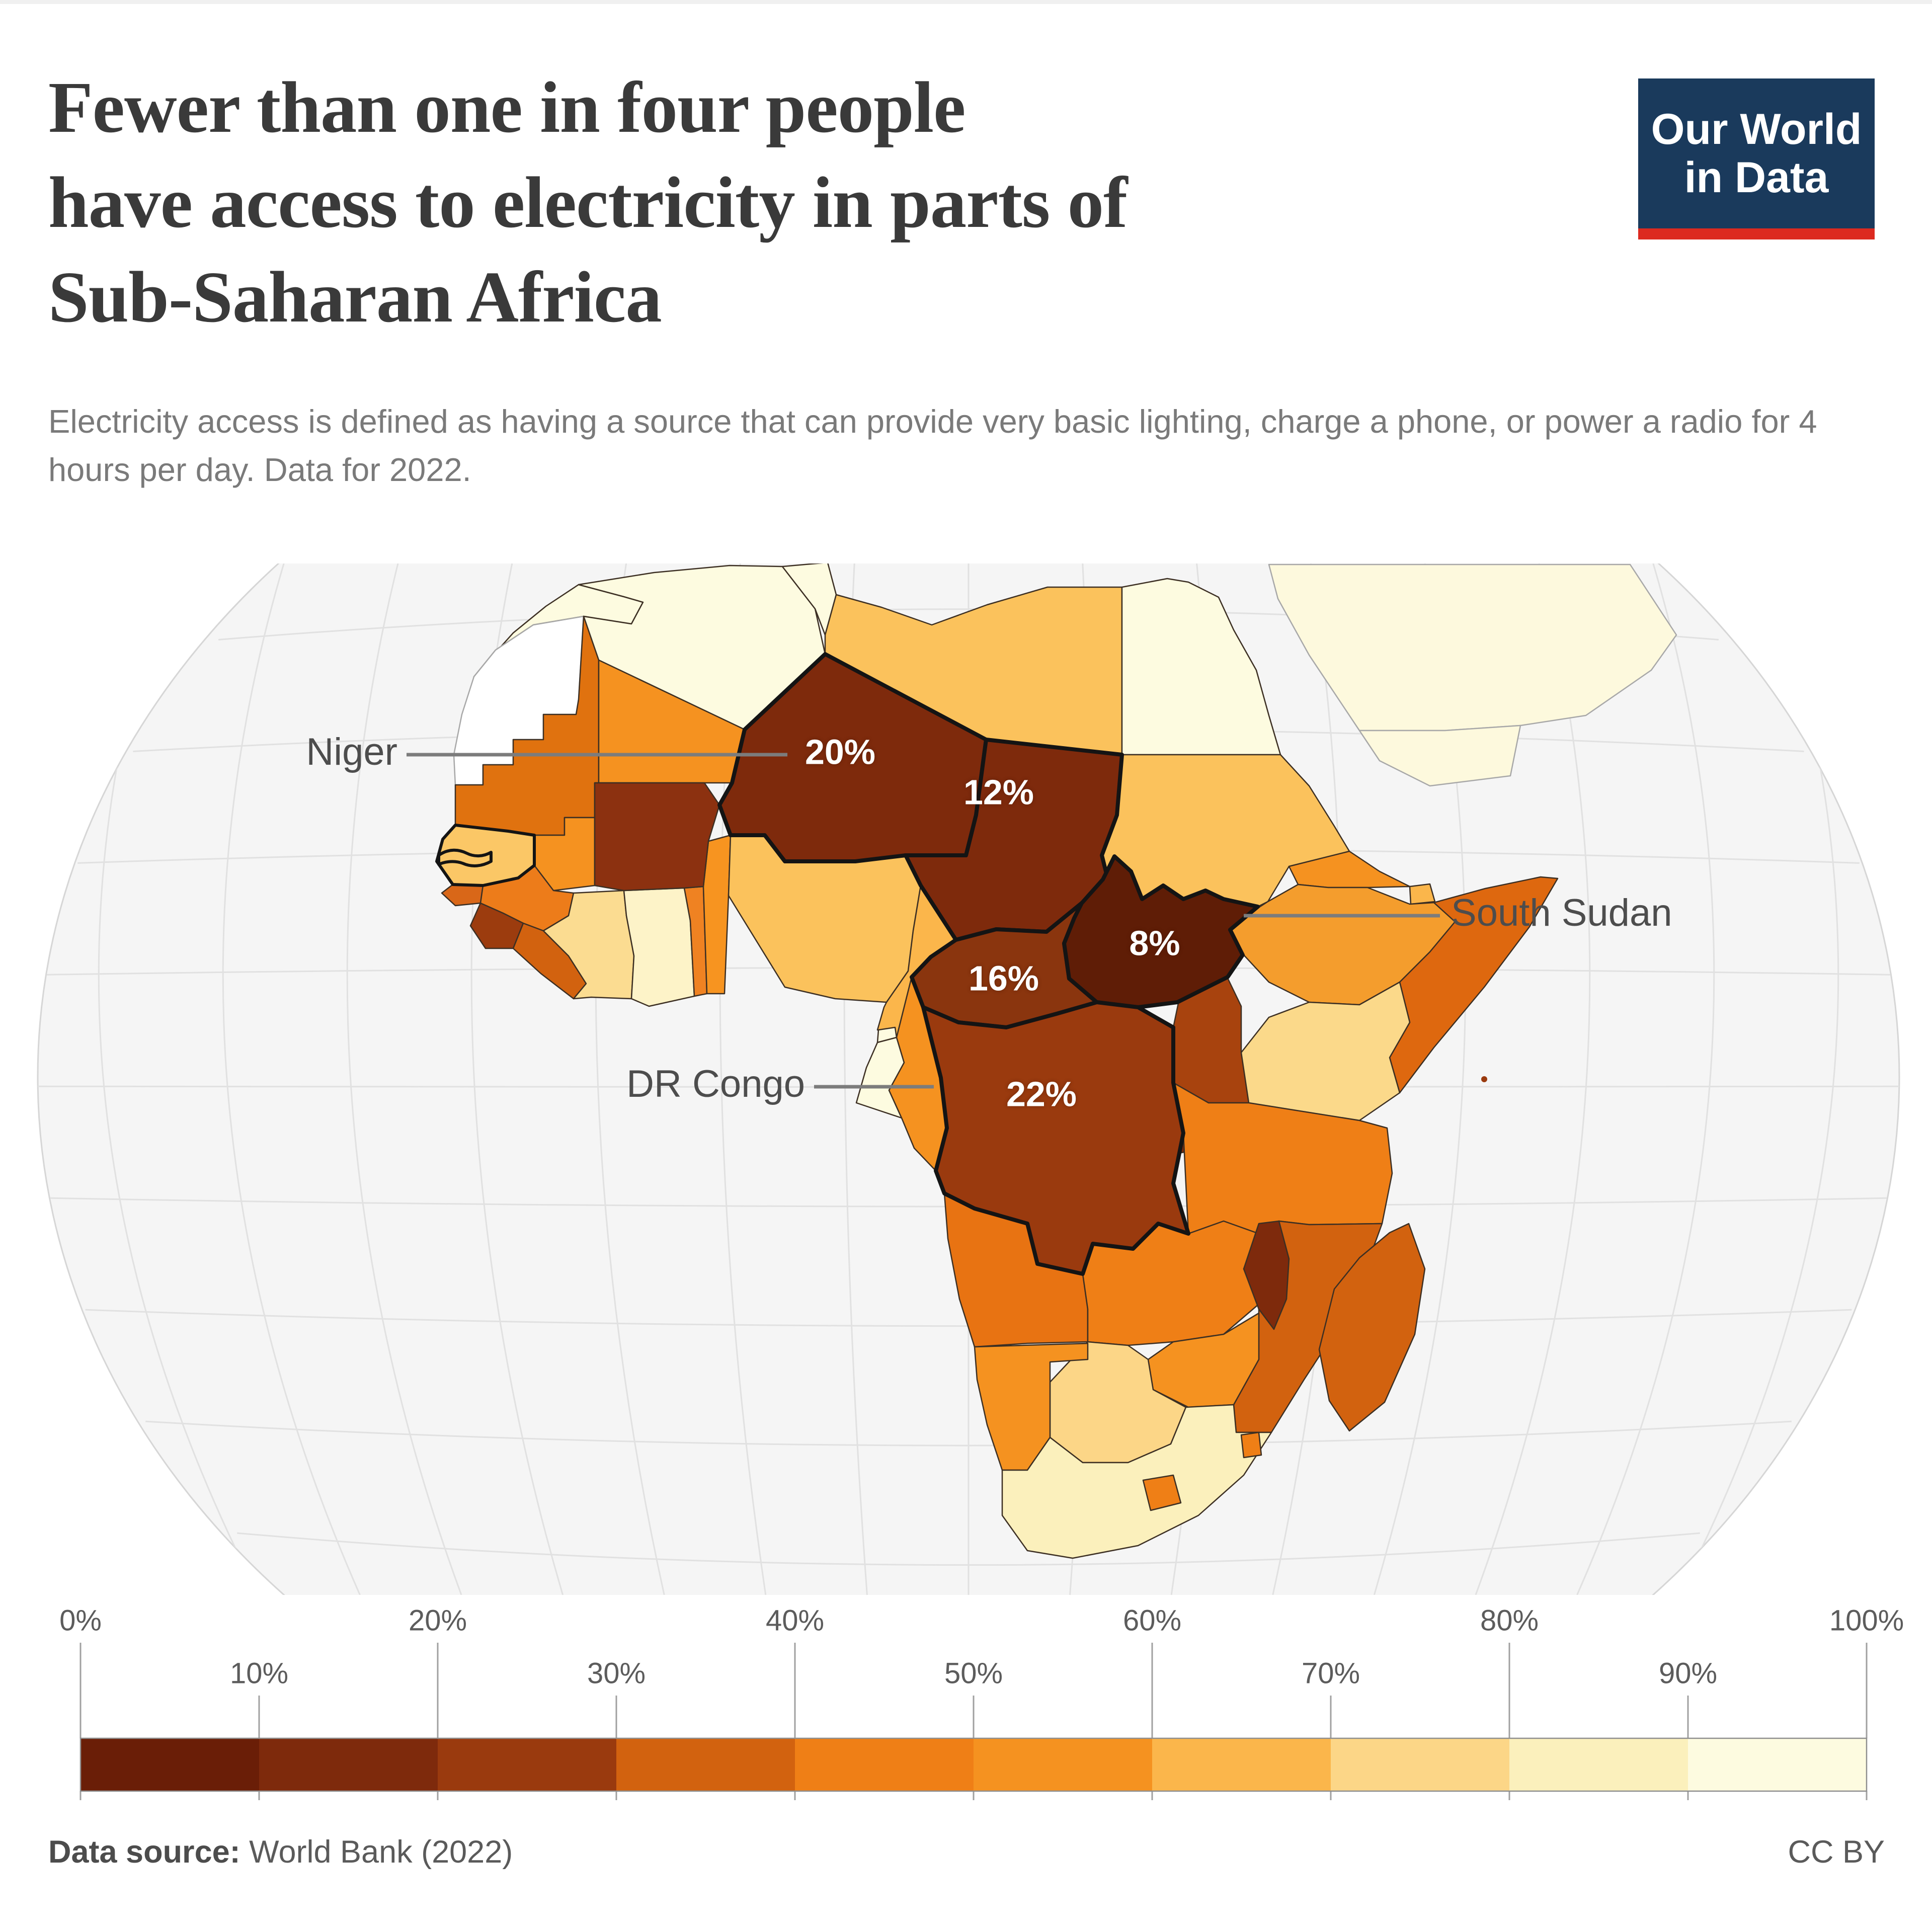  Describe the element at coordinates (1757, 129) in the screenshot. I see `owid-logo-line-1: Our World` at that location.